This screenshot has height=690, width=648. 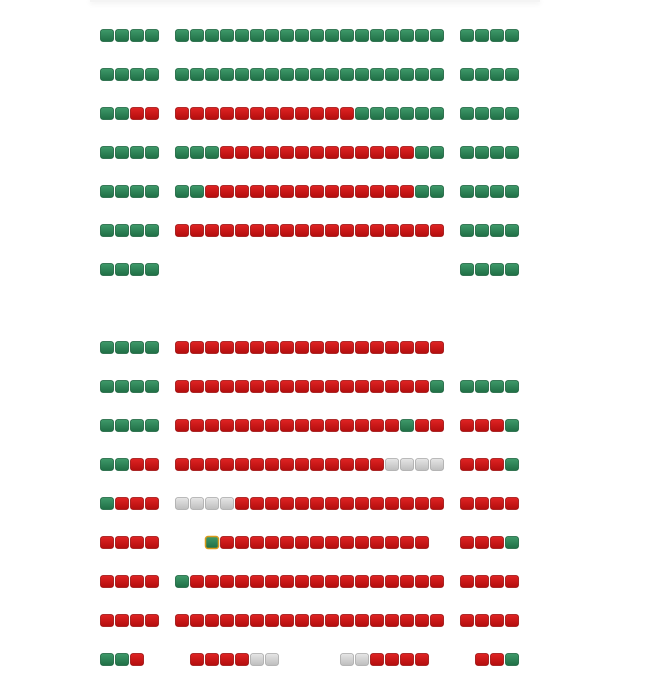 I want to click on seat-selected, so click(x=212, y=542).